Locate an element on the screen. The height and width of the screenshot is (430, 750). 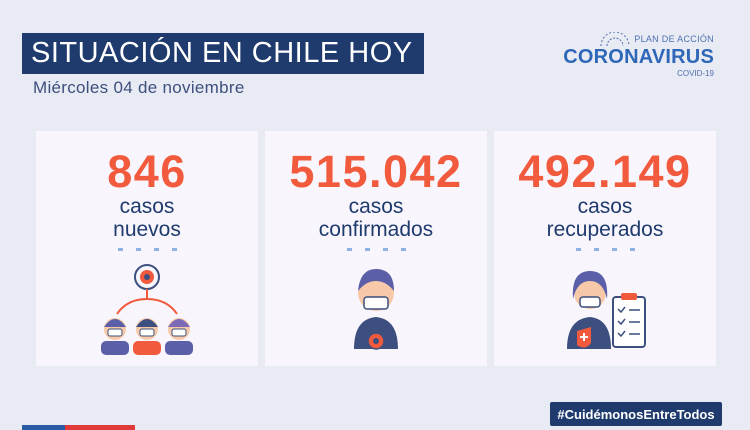
card-label-line2: nuevos is located at coordinates (147, 229).